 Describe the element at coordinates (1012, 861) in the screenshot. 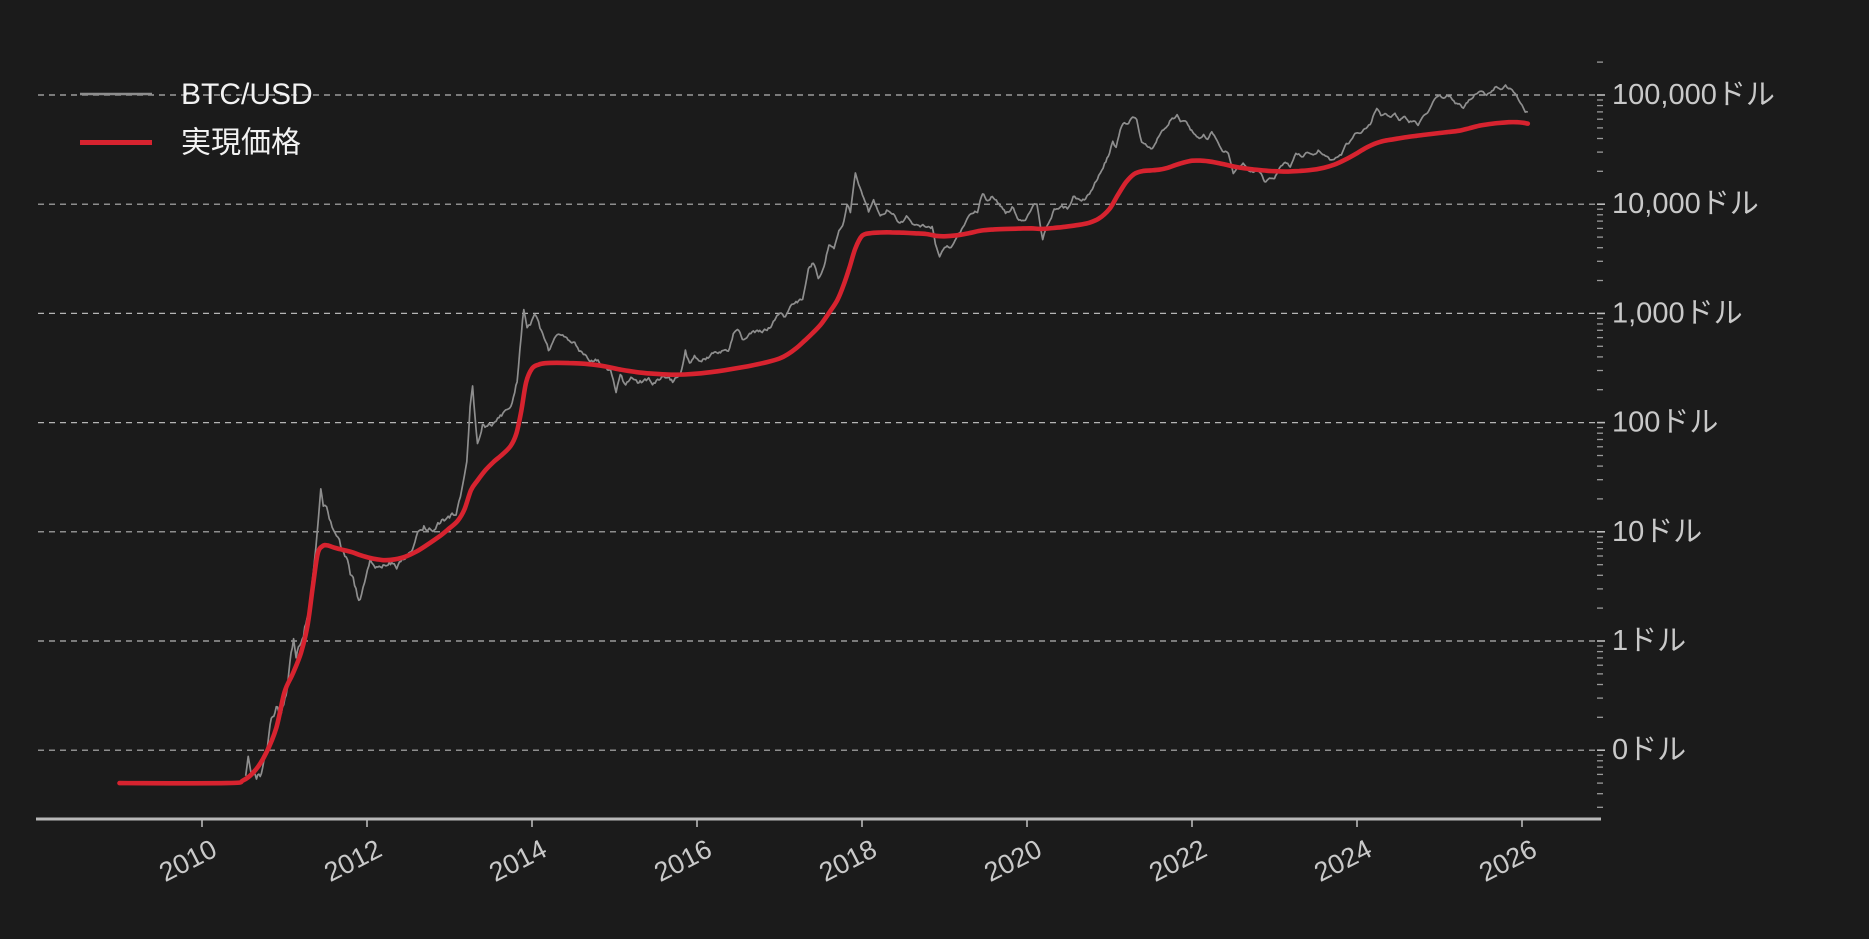

I see `x-tick-label: 2020` at that location.